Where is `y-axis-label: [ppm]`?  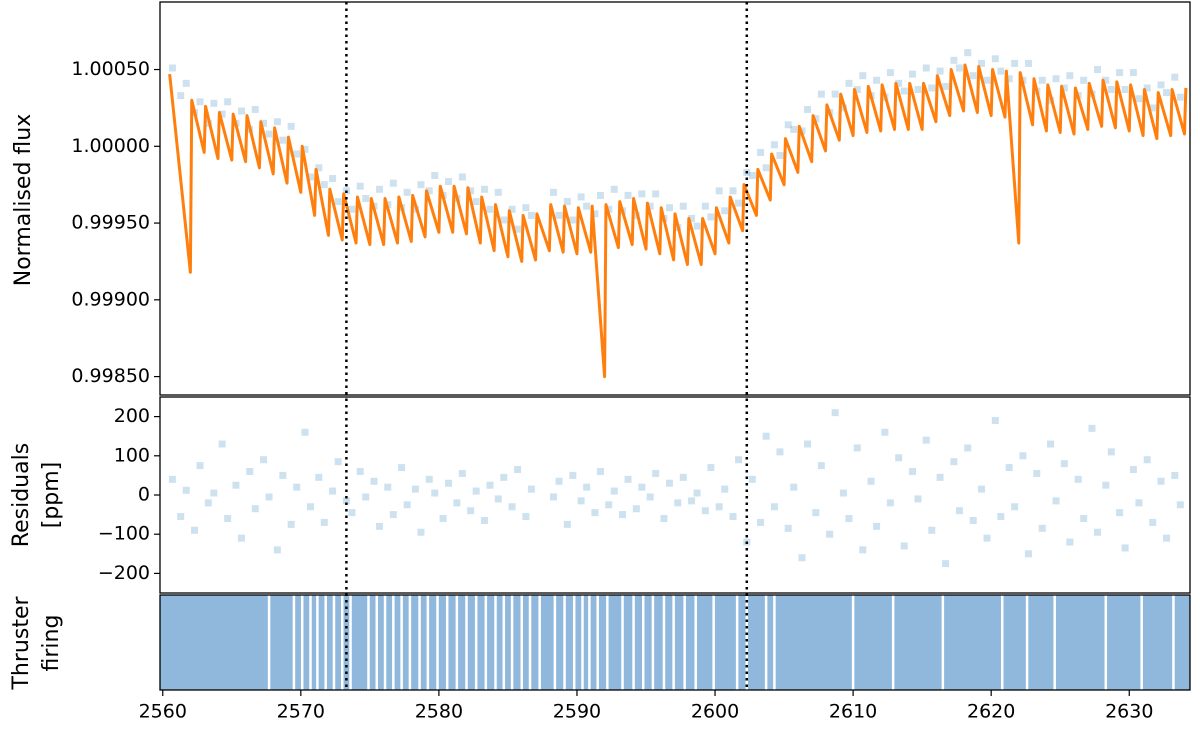 y-axis-label: [ppm] is located at coordinates (51, 495).